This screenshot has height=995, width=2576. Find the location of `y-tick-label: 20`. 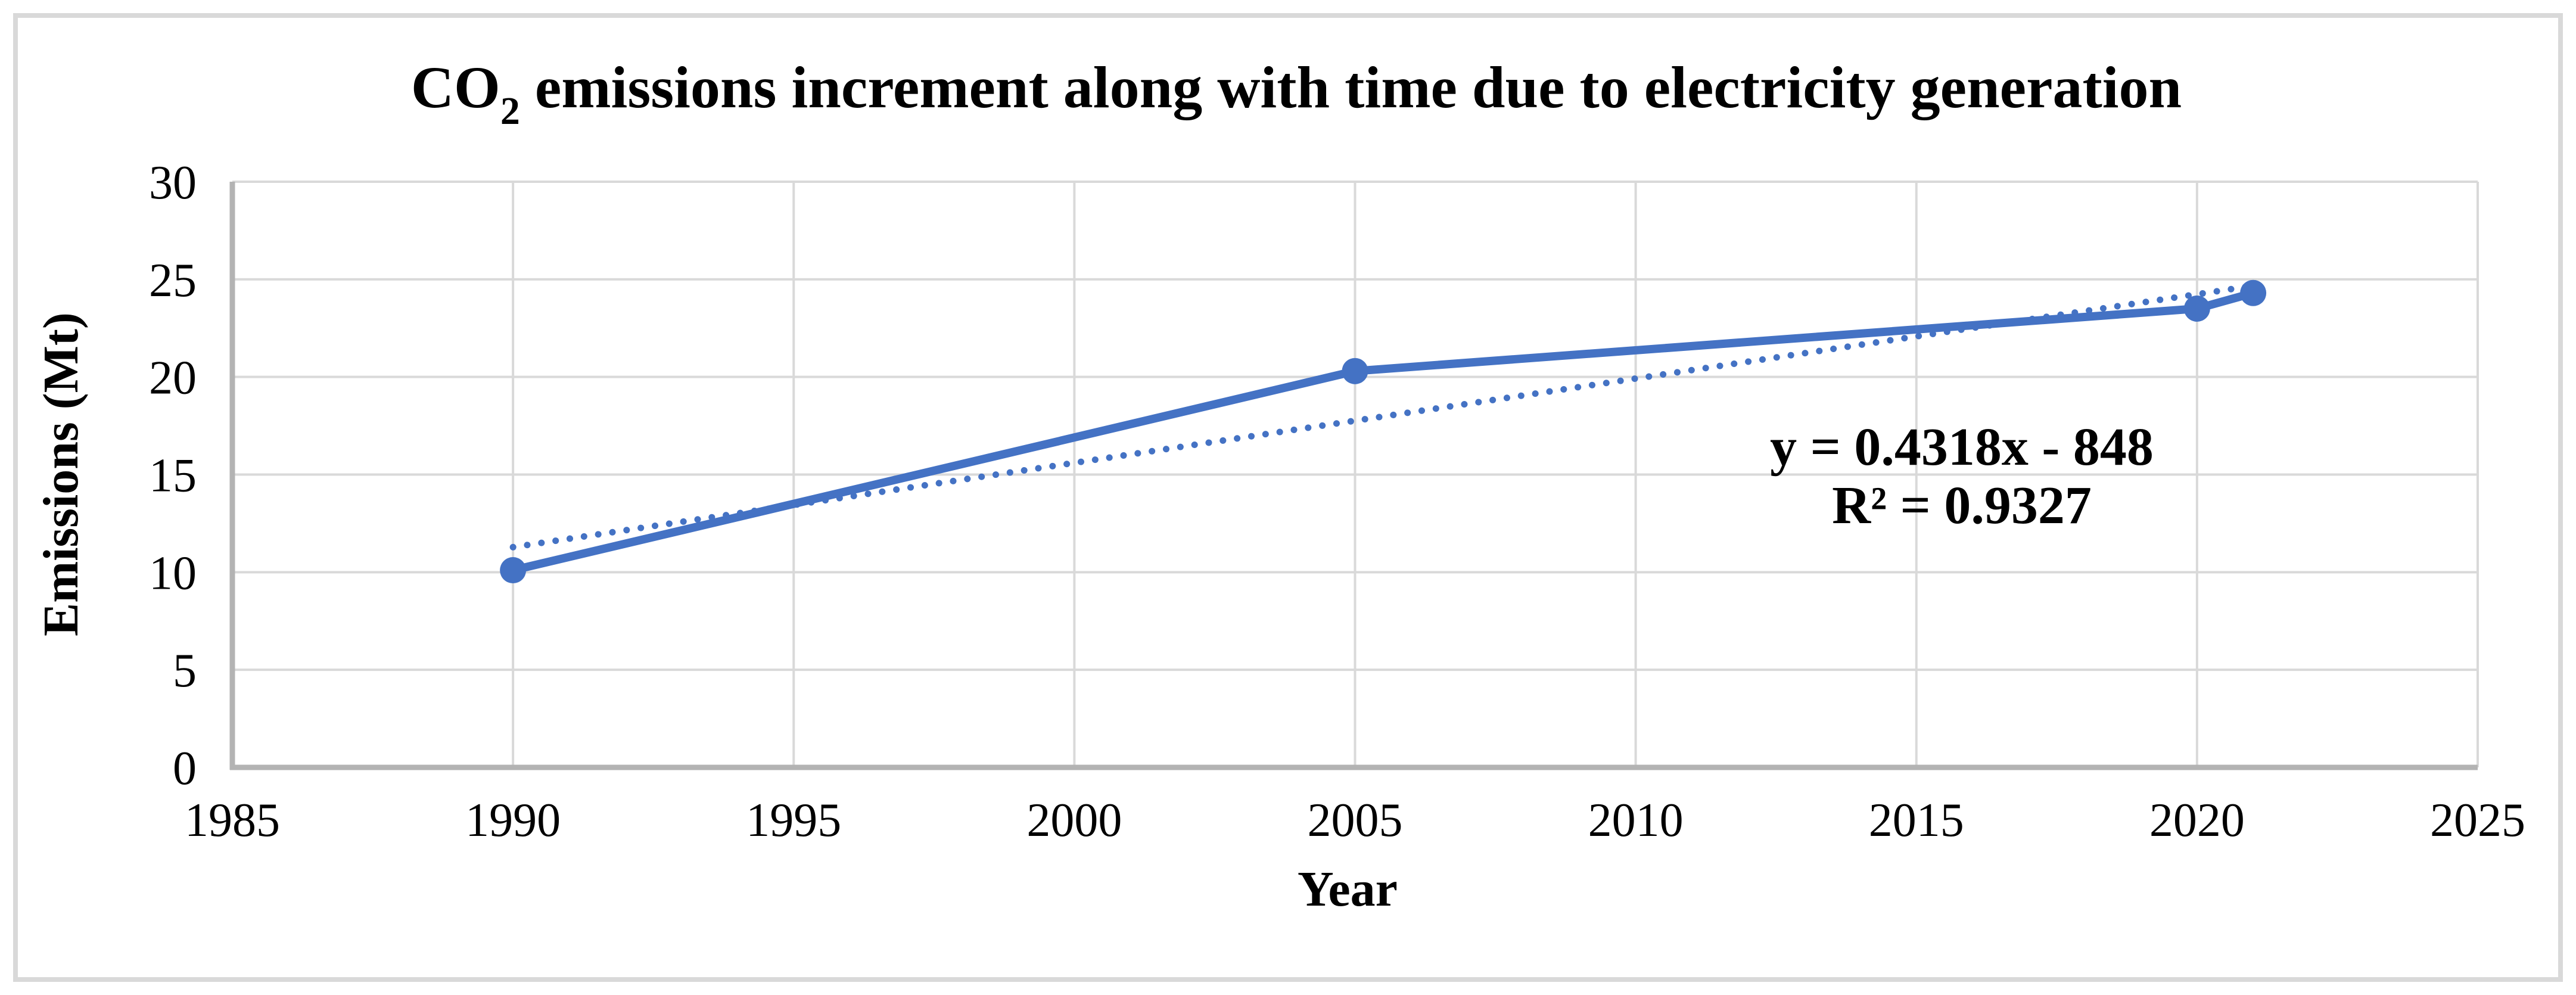

y-tick-label: 20 is located at coordinates (173, 378).